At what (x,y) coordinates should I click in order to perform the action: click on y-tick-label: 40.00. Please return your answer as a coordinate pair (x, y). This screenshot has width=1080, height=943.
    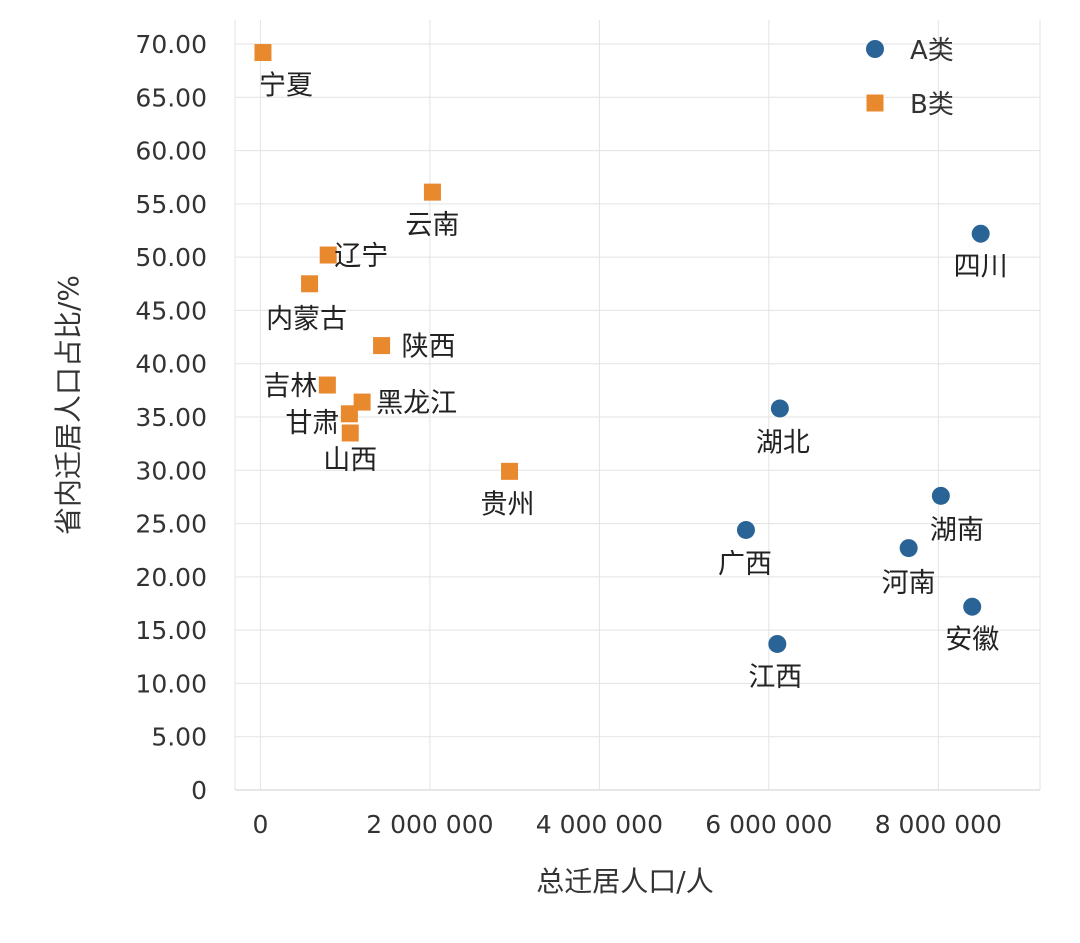
    Looking at the image, I should click on (171, 364).